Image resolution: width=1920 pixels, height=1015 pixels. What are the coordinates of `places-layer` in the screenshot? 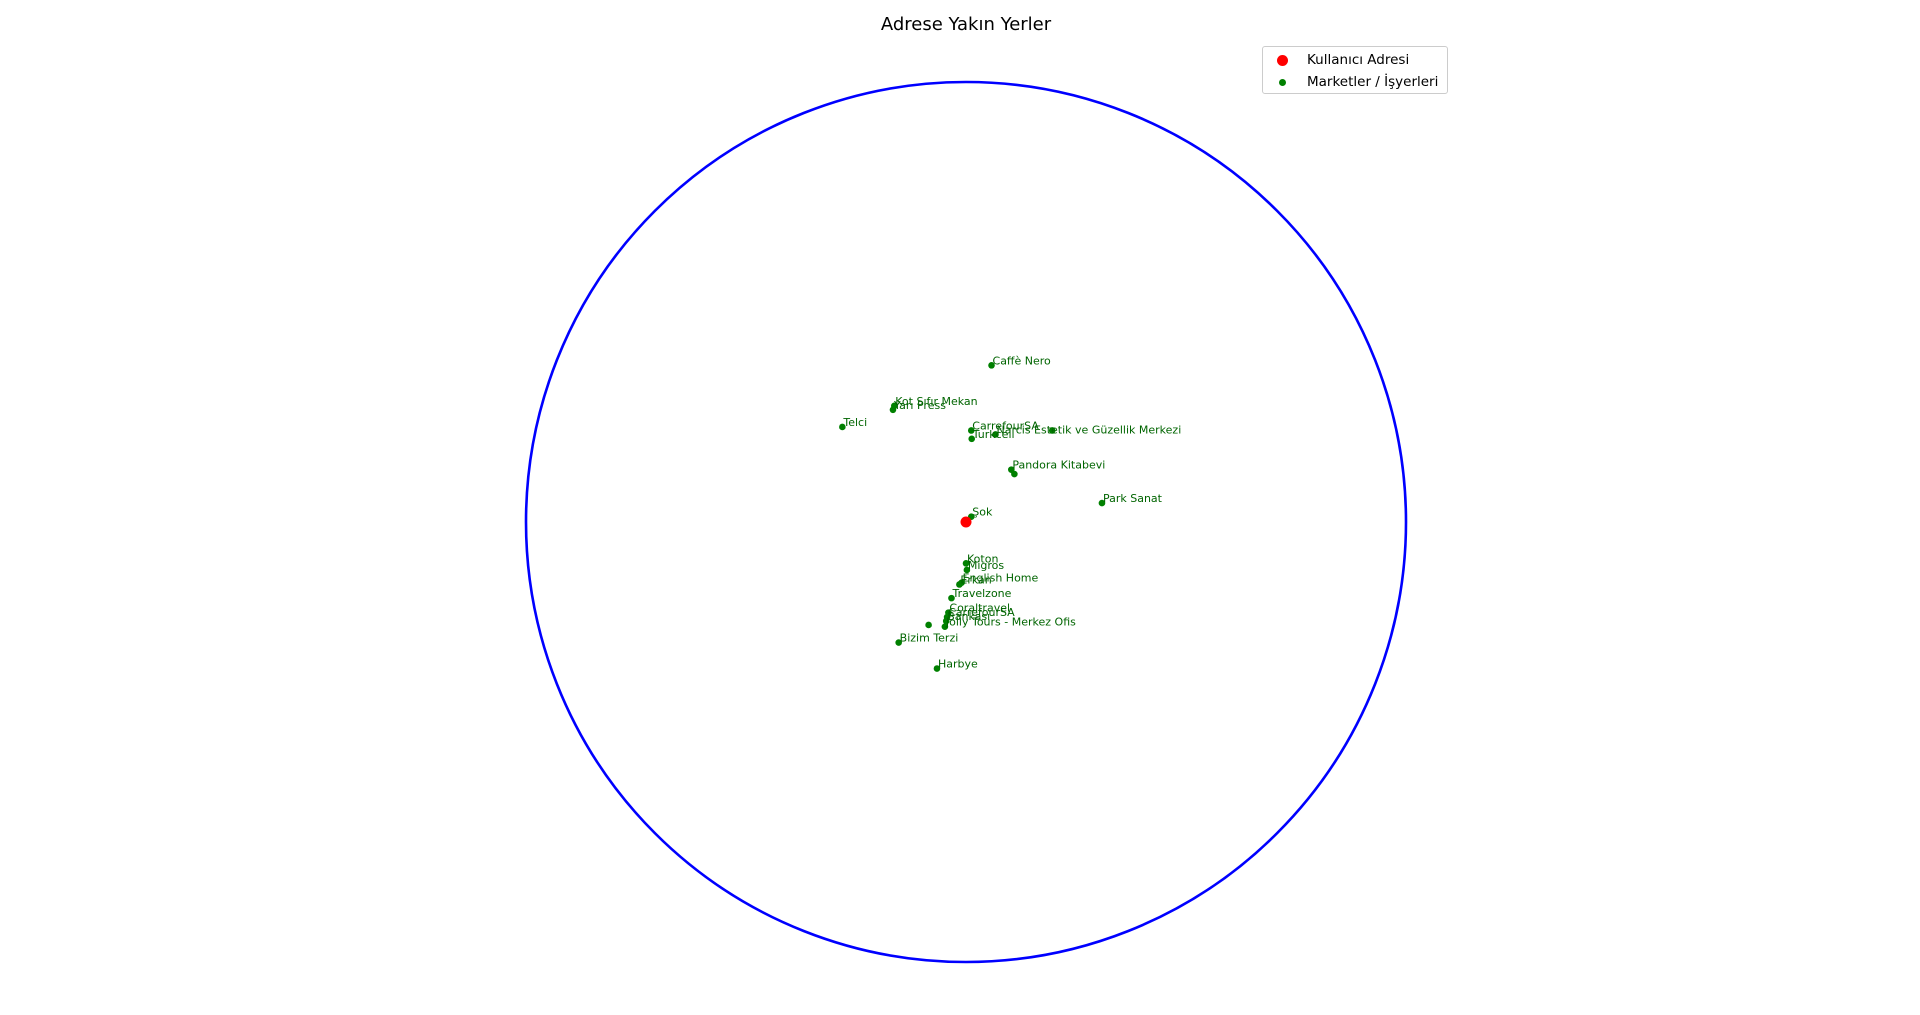 It's located at (972, 517).